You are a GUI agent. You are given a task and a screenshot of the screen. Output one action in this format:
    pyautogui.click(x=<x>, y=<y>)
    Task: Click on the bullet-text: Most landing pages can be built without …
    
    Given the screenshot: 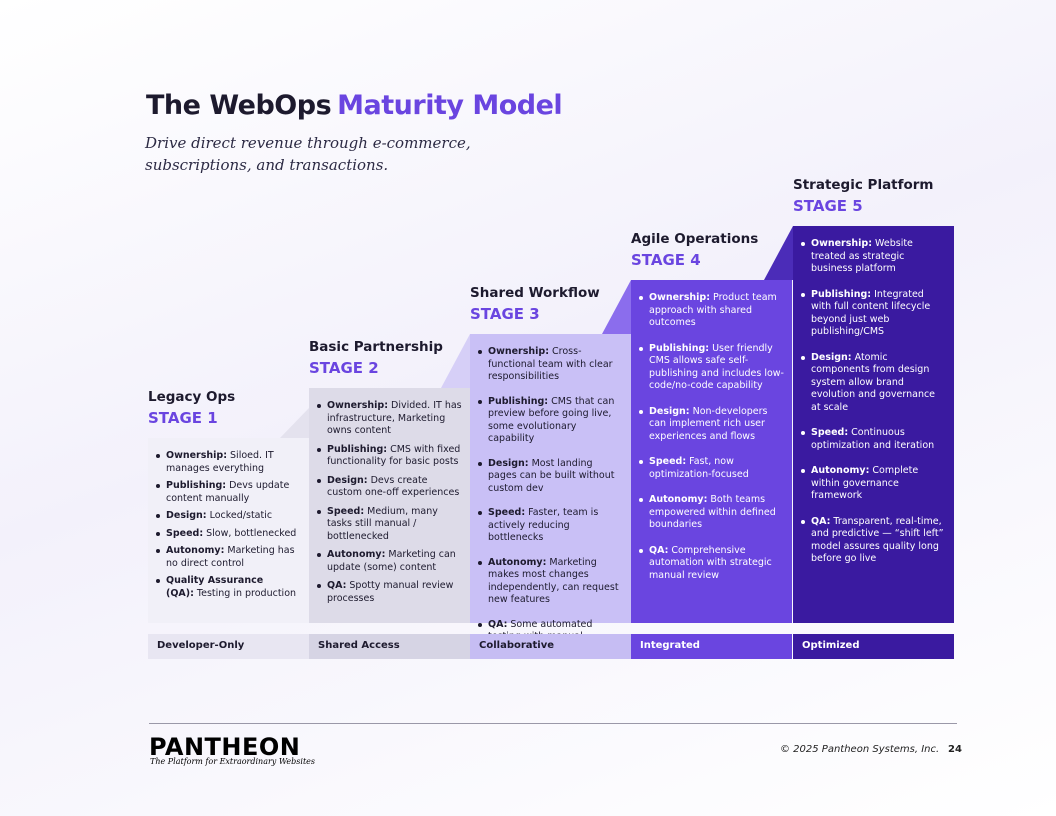 What is the action you would take?
    pyautogui.click(x=551, y=475)
    